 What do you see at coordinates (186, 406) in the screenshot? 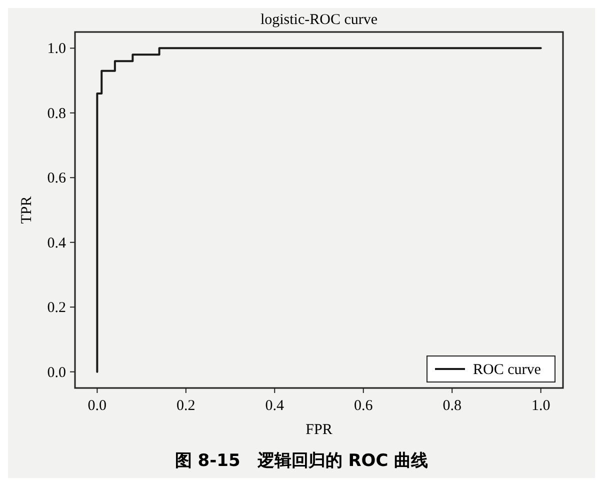
I see `x-tick-label: 0.2` at bounding box center [186, 406].